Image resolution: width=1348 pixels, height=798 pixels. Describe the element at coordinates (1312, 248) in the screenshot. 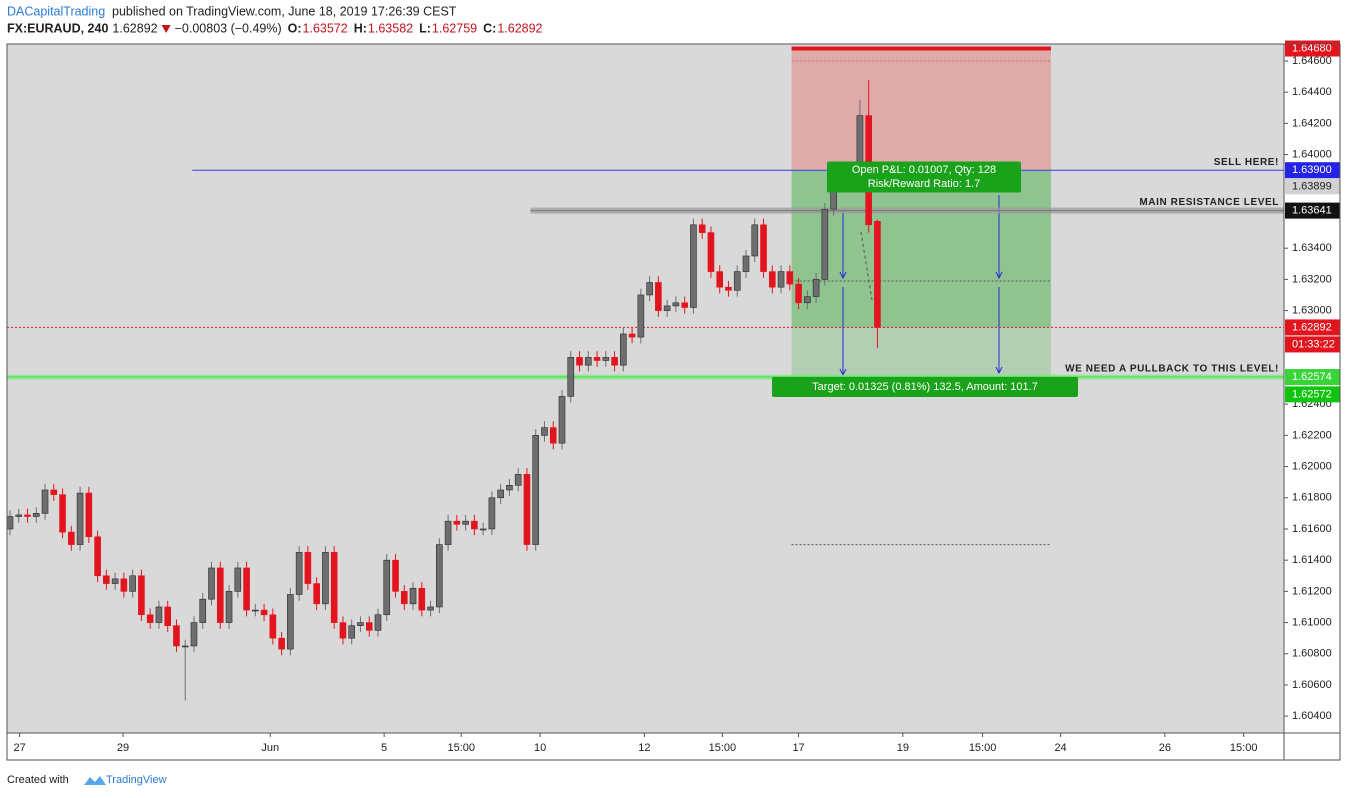

I see `y-tick-label: 1.63400` at that location.